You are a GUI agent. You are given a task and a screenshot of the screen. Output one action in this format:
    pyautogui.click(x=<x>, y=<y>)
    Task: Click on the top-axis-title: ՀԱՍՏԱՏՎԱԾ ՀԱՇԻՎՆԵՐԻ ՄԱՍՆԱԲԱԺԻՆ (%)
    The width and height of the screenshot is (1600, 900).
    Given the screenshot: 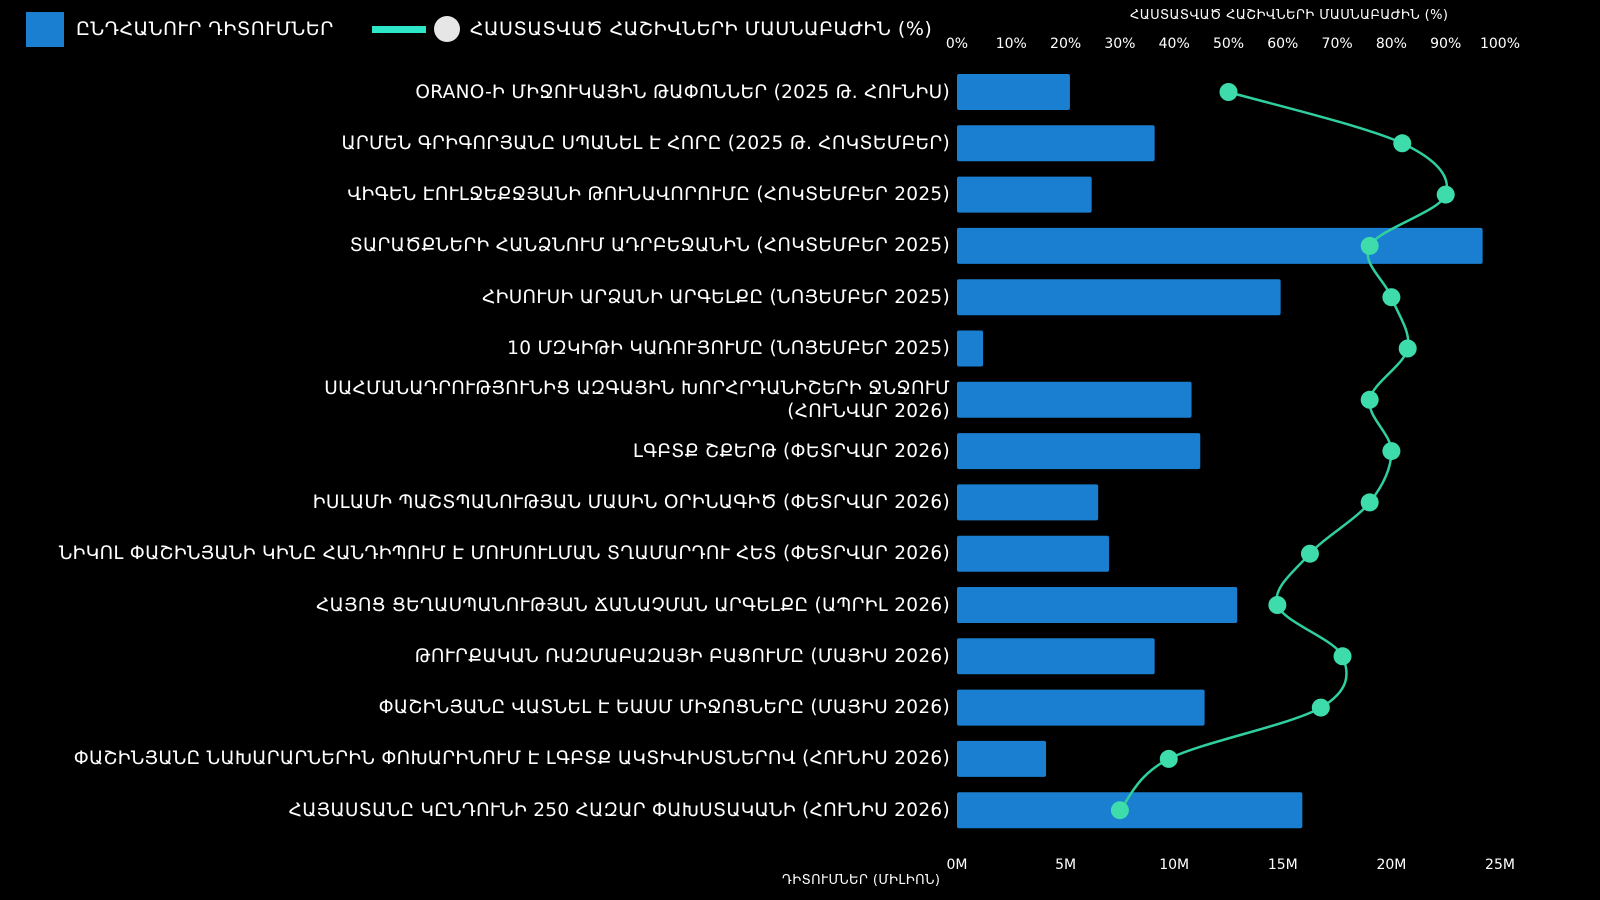 What is the action you would take?
    pyautogui.click(x=1289, y=15)
    